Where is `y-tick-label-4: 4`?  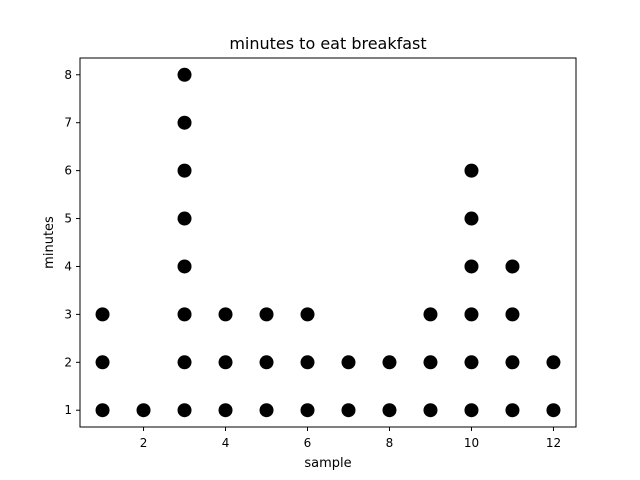
y-tick-label-4: 4 is located at coordinates (68, 266).